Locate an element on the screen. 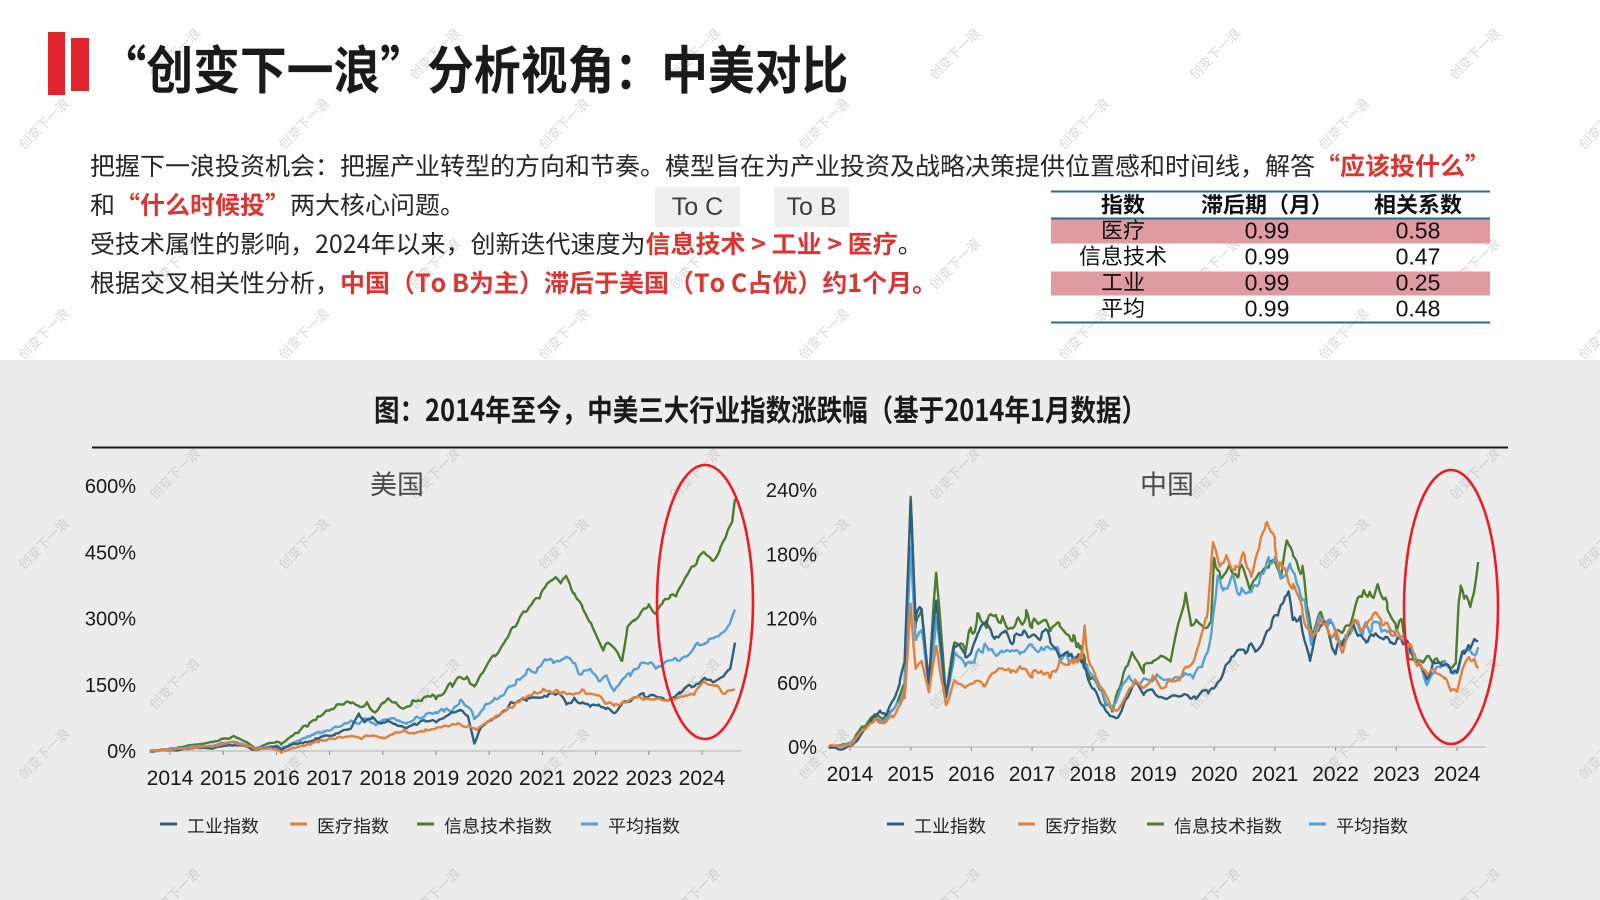 The image size is (1600, 900). svg-text: 450% is located at coordinates (110, 553).